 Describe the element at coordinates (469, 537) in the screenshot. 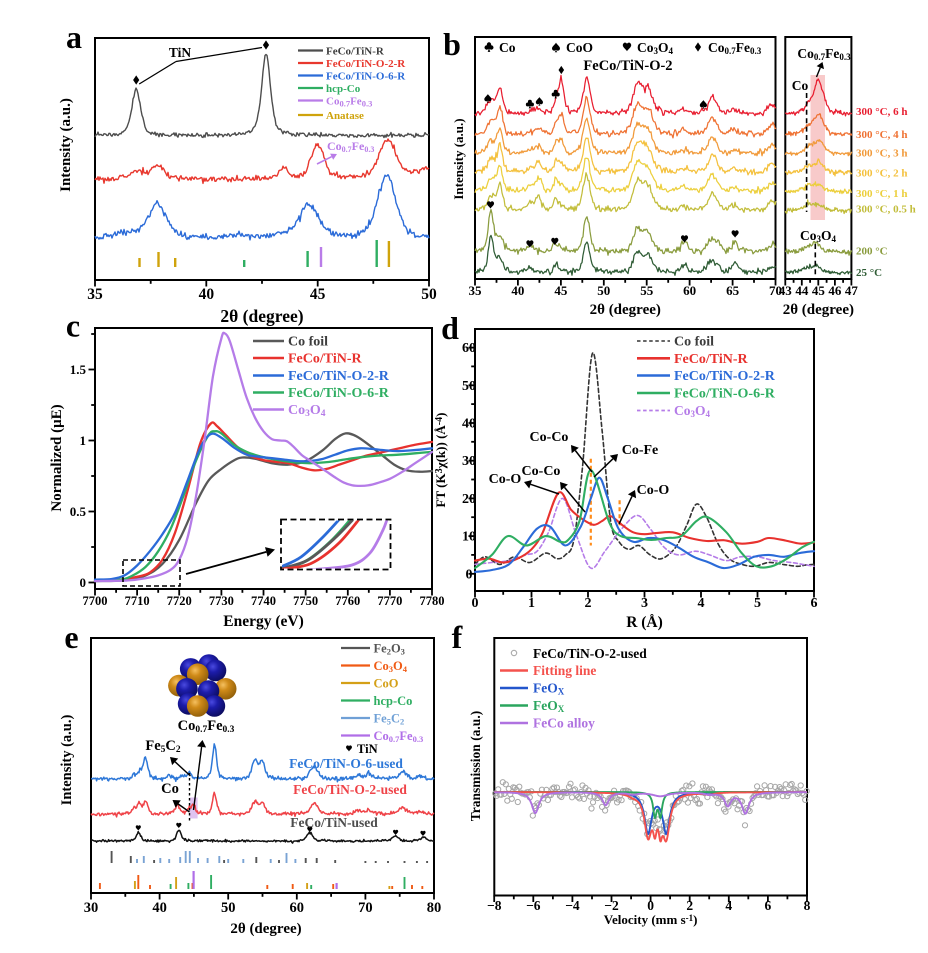

I see `svg-text: 10` at that location.